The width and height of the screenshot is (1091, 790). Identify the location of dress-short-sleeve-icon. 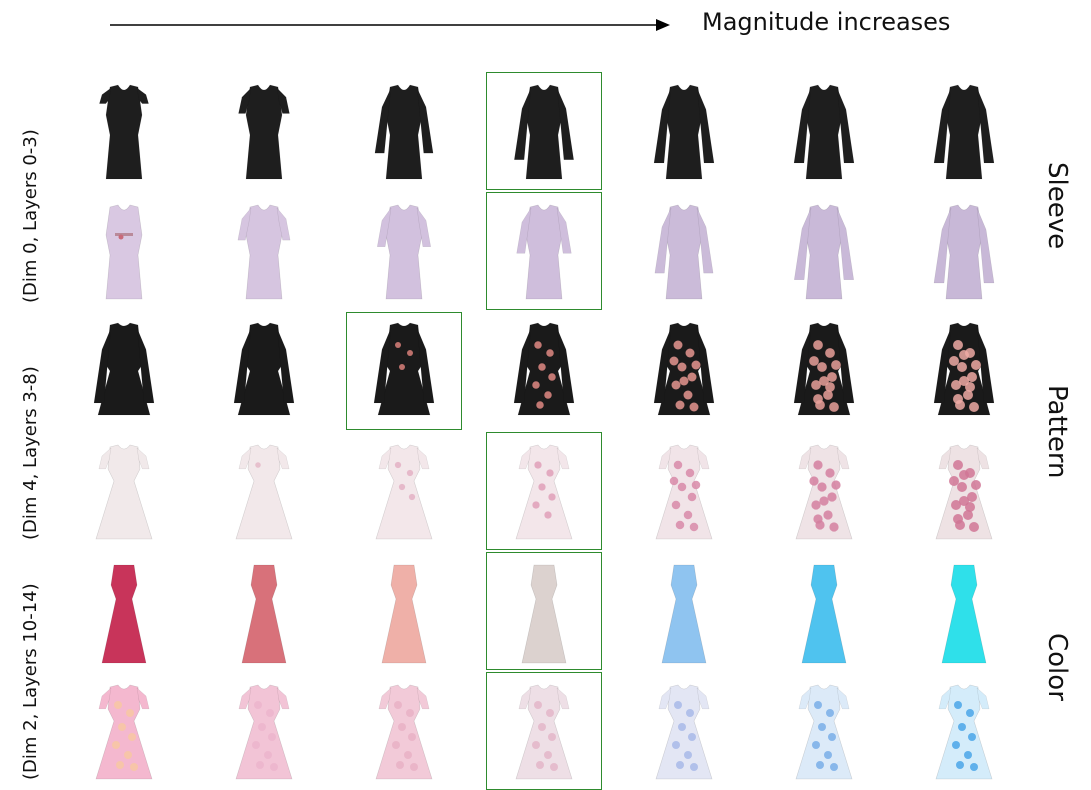
(264, 132).